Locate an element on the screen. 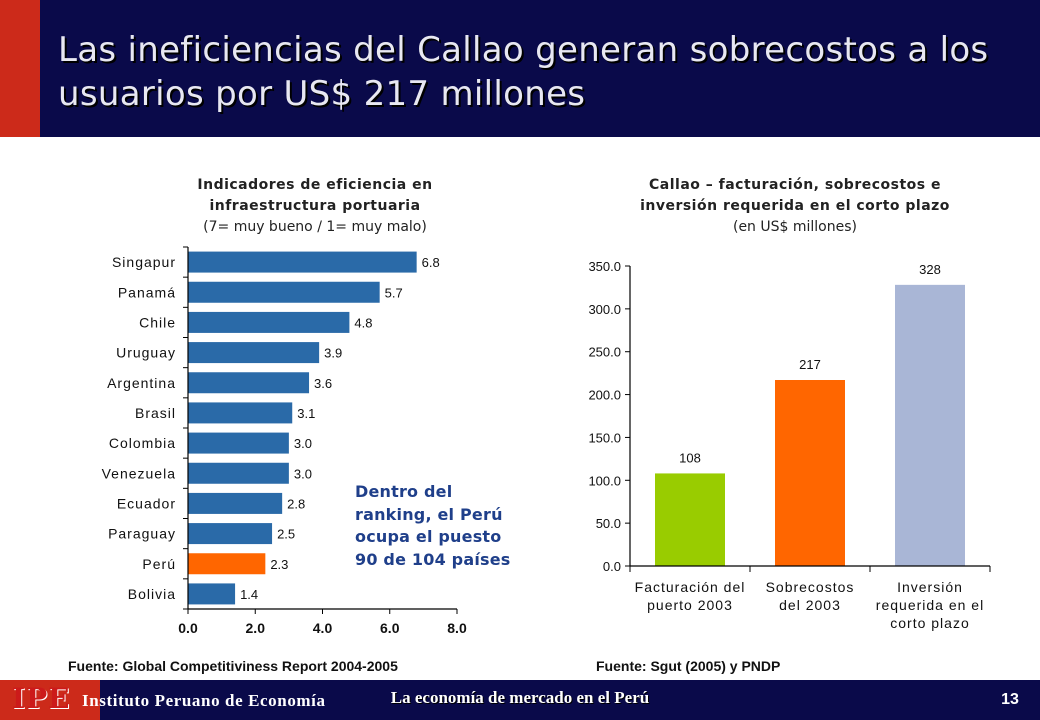 The height and width of the screenshot is (720, 1040). data-label: 3.6 is located at coordinates (323, 383).